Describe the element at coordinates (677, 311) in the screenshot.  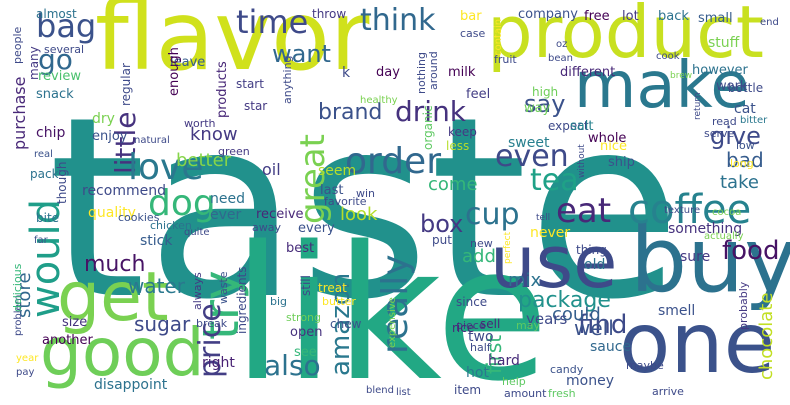
I see `word-smell: smell` at that location.